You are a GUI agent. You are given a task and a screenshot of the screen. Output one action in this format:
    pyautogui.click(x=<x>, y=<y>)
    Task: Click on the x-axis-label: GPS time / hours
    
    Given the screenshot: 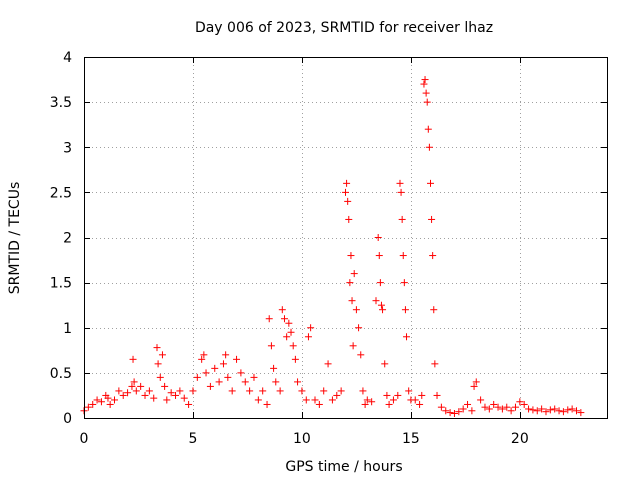 What is the action you would take?
    pyautogui.click(x=343, y=467)
    